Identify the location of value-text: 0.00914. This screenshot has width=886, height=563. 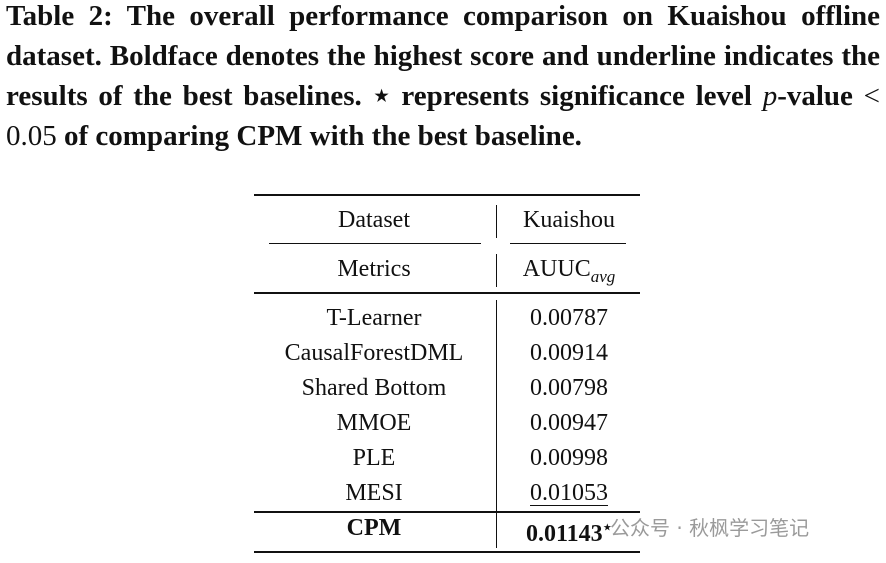
(569, 353).